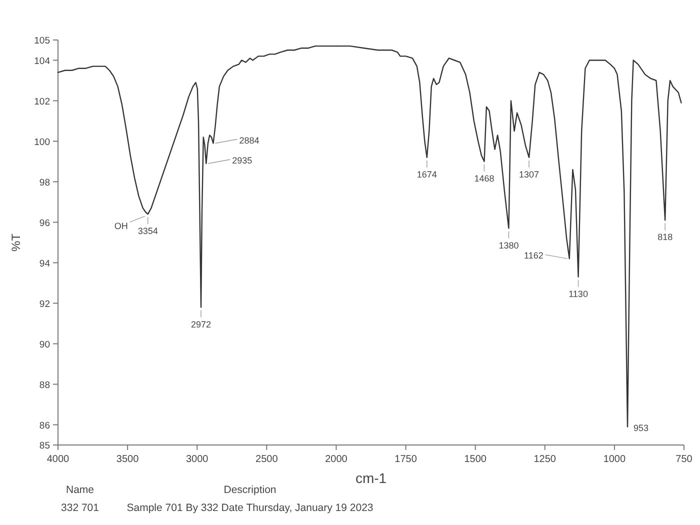  I want to click on x-tick-label: 2000, so click(336, 459).